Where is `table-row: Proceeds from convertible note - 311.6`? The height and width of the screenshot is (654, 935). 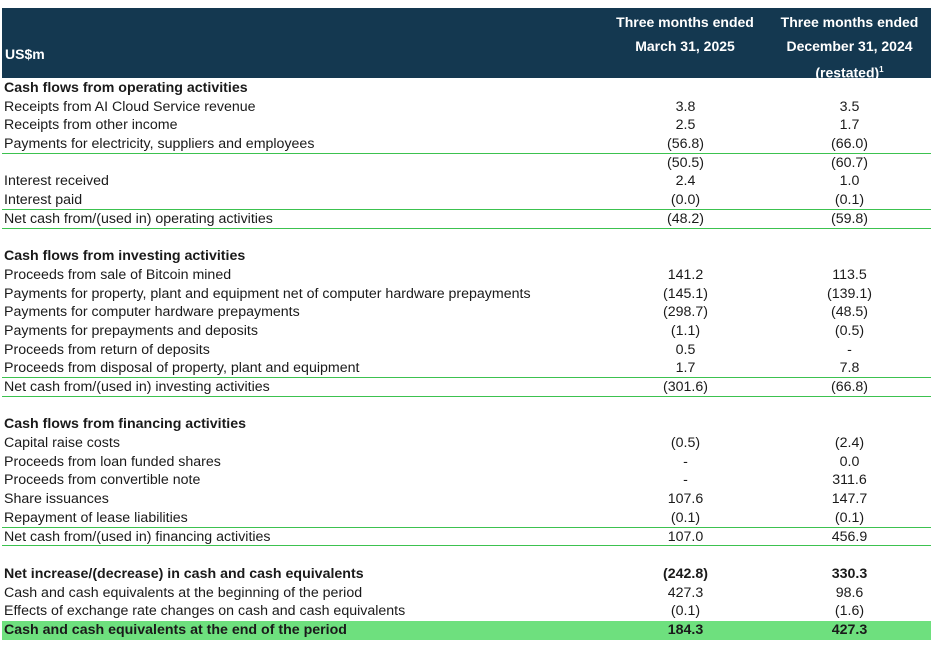 table-row: Proceeds from convertible note - 311.6 is located at coordinates (466, 480).